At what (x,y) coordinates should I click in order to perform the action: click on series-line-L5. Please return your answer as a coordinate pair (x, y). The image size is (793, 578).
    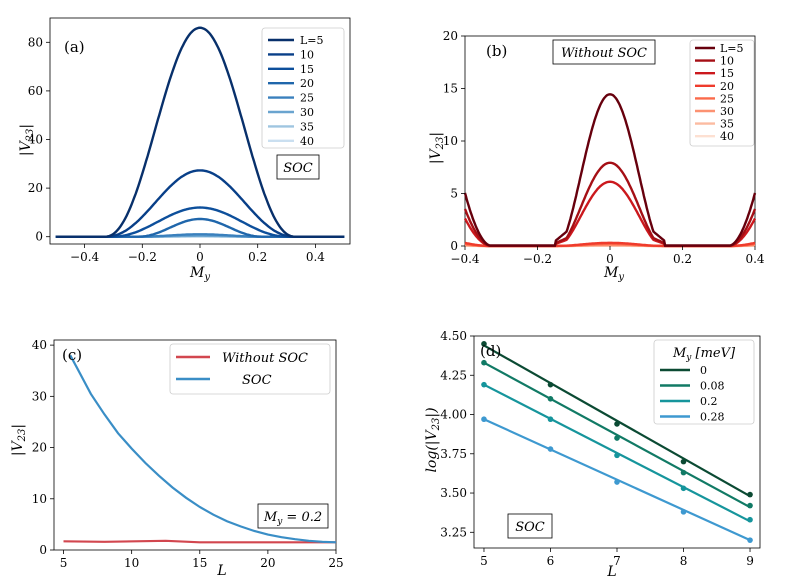
    Looking at the image, I should click on (200, 132).